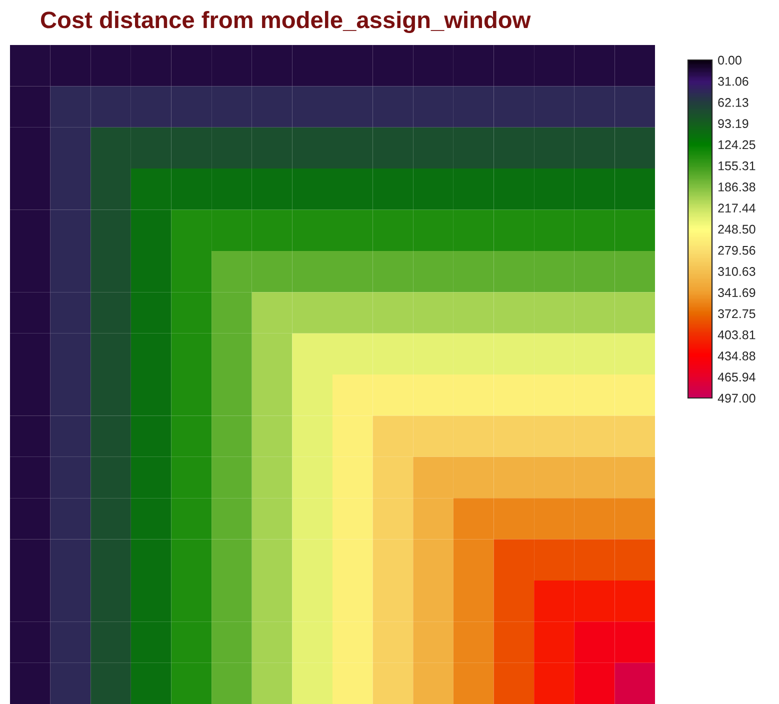 This screenshot has width=779, height=704. I want to click on color-bar-label: 62.13, so click(733, 102).